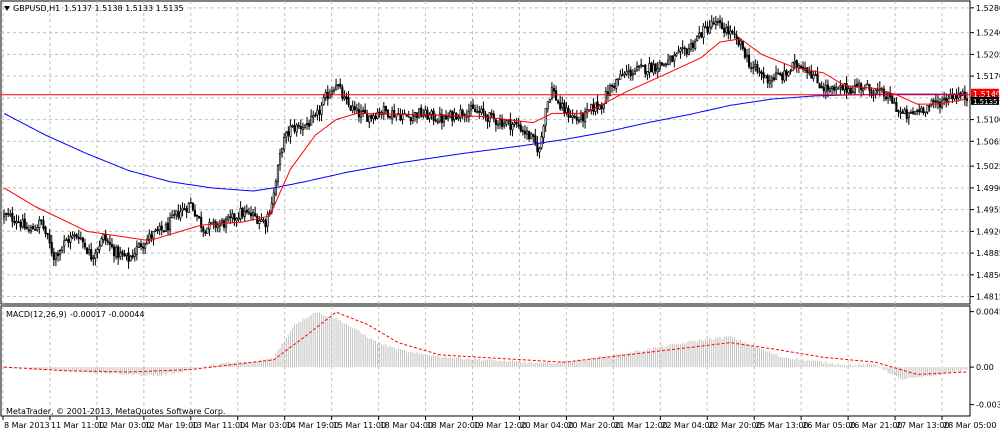  Describe the element at coordinates (171, 425) in the screenshot. I see `x-tick-label: 12 Mar 19:00` at that location.